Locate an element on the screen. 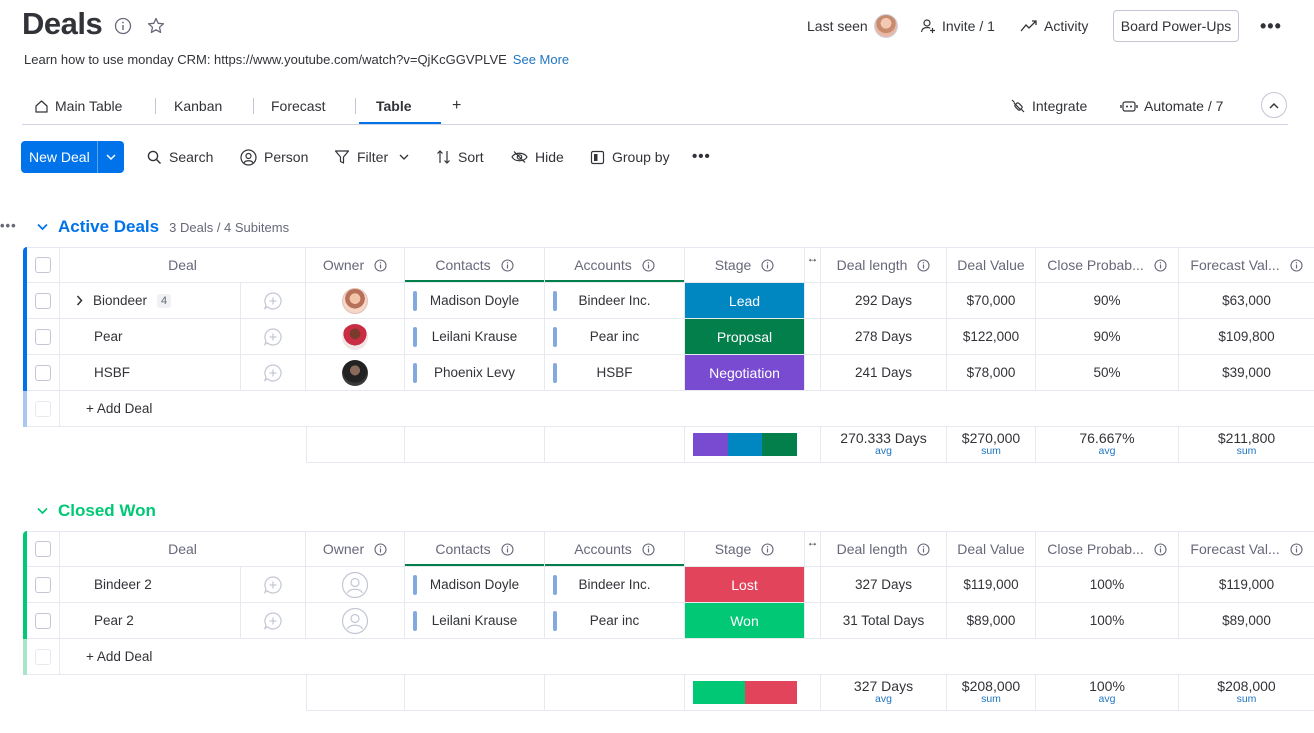 Image resolution: width=1314 pixels, height=733 pixels. deal-value-cell: $119,000 is located at coordinates (991, 585).